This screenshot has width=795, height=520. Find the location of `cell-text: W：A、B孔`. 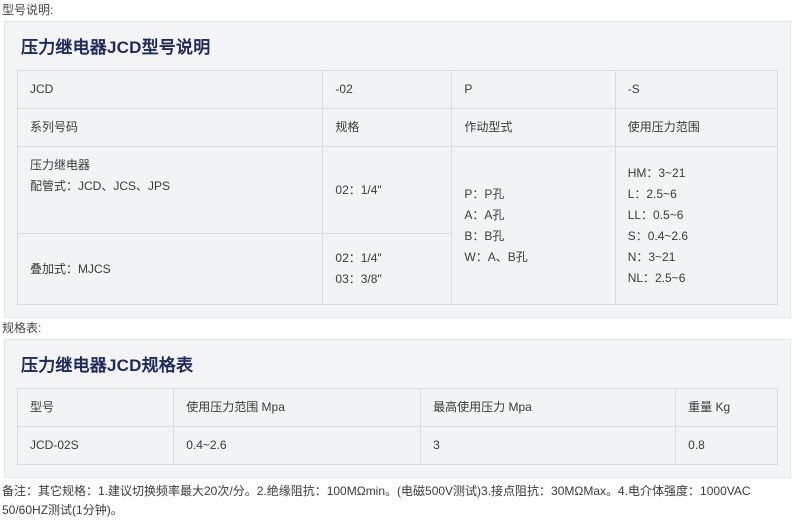

cell-text: W：A、B孔 is located at coordinates (496, 256).